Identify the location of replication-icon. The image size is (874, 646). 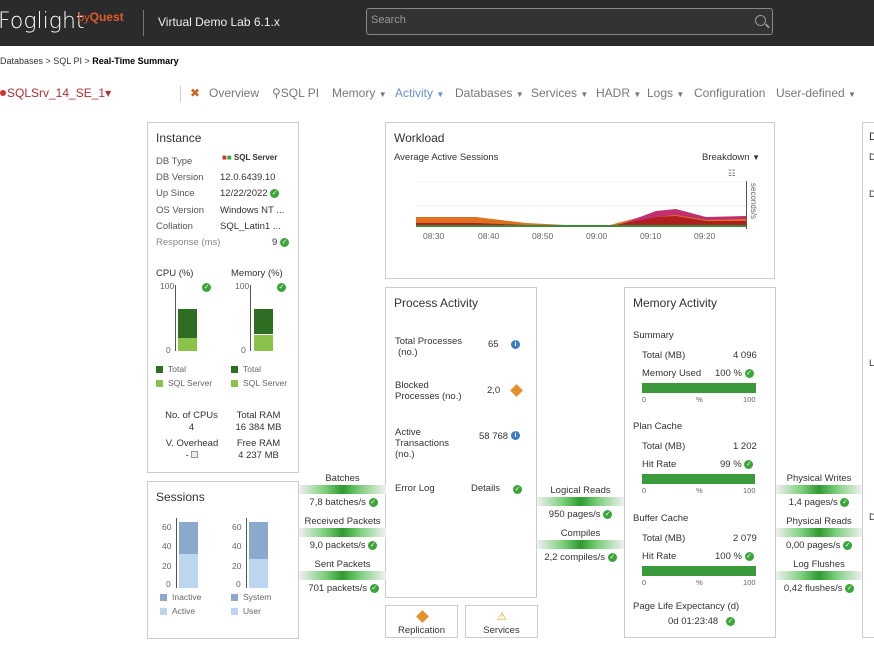
(422, 616).